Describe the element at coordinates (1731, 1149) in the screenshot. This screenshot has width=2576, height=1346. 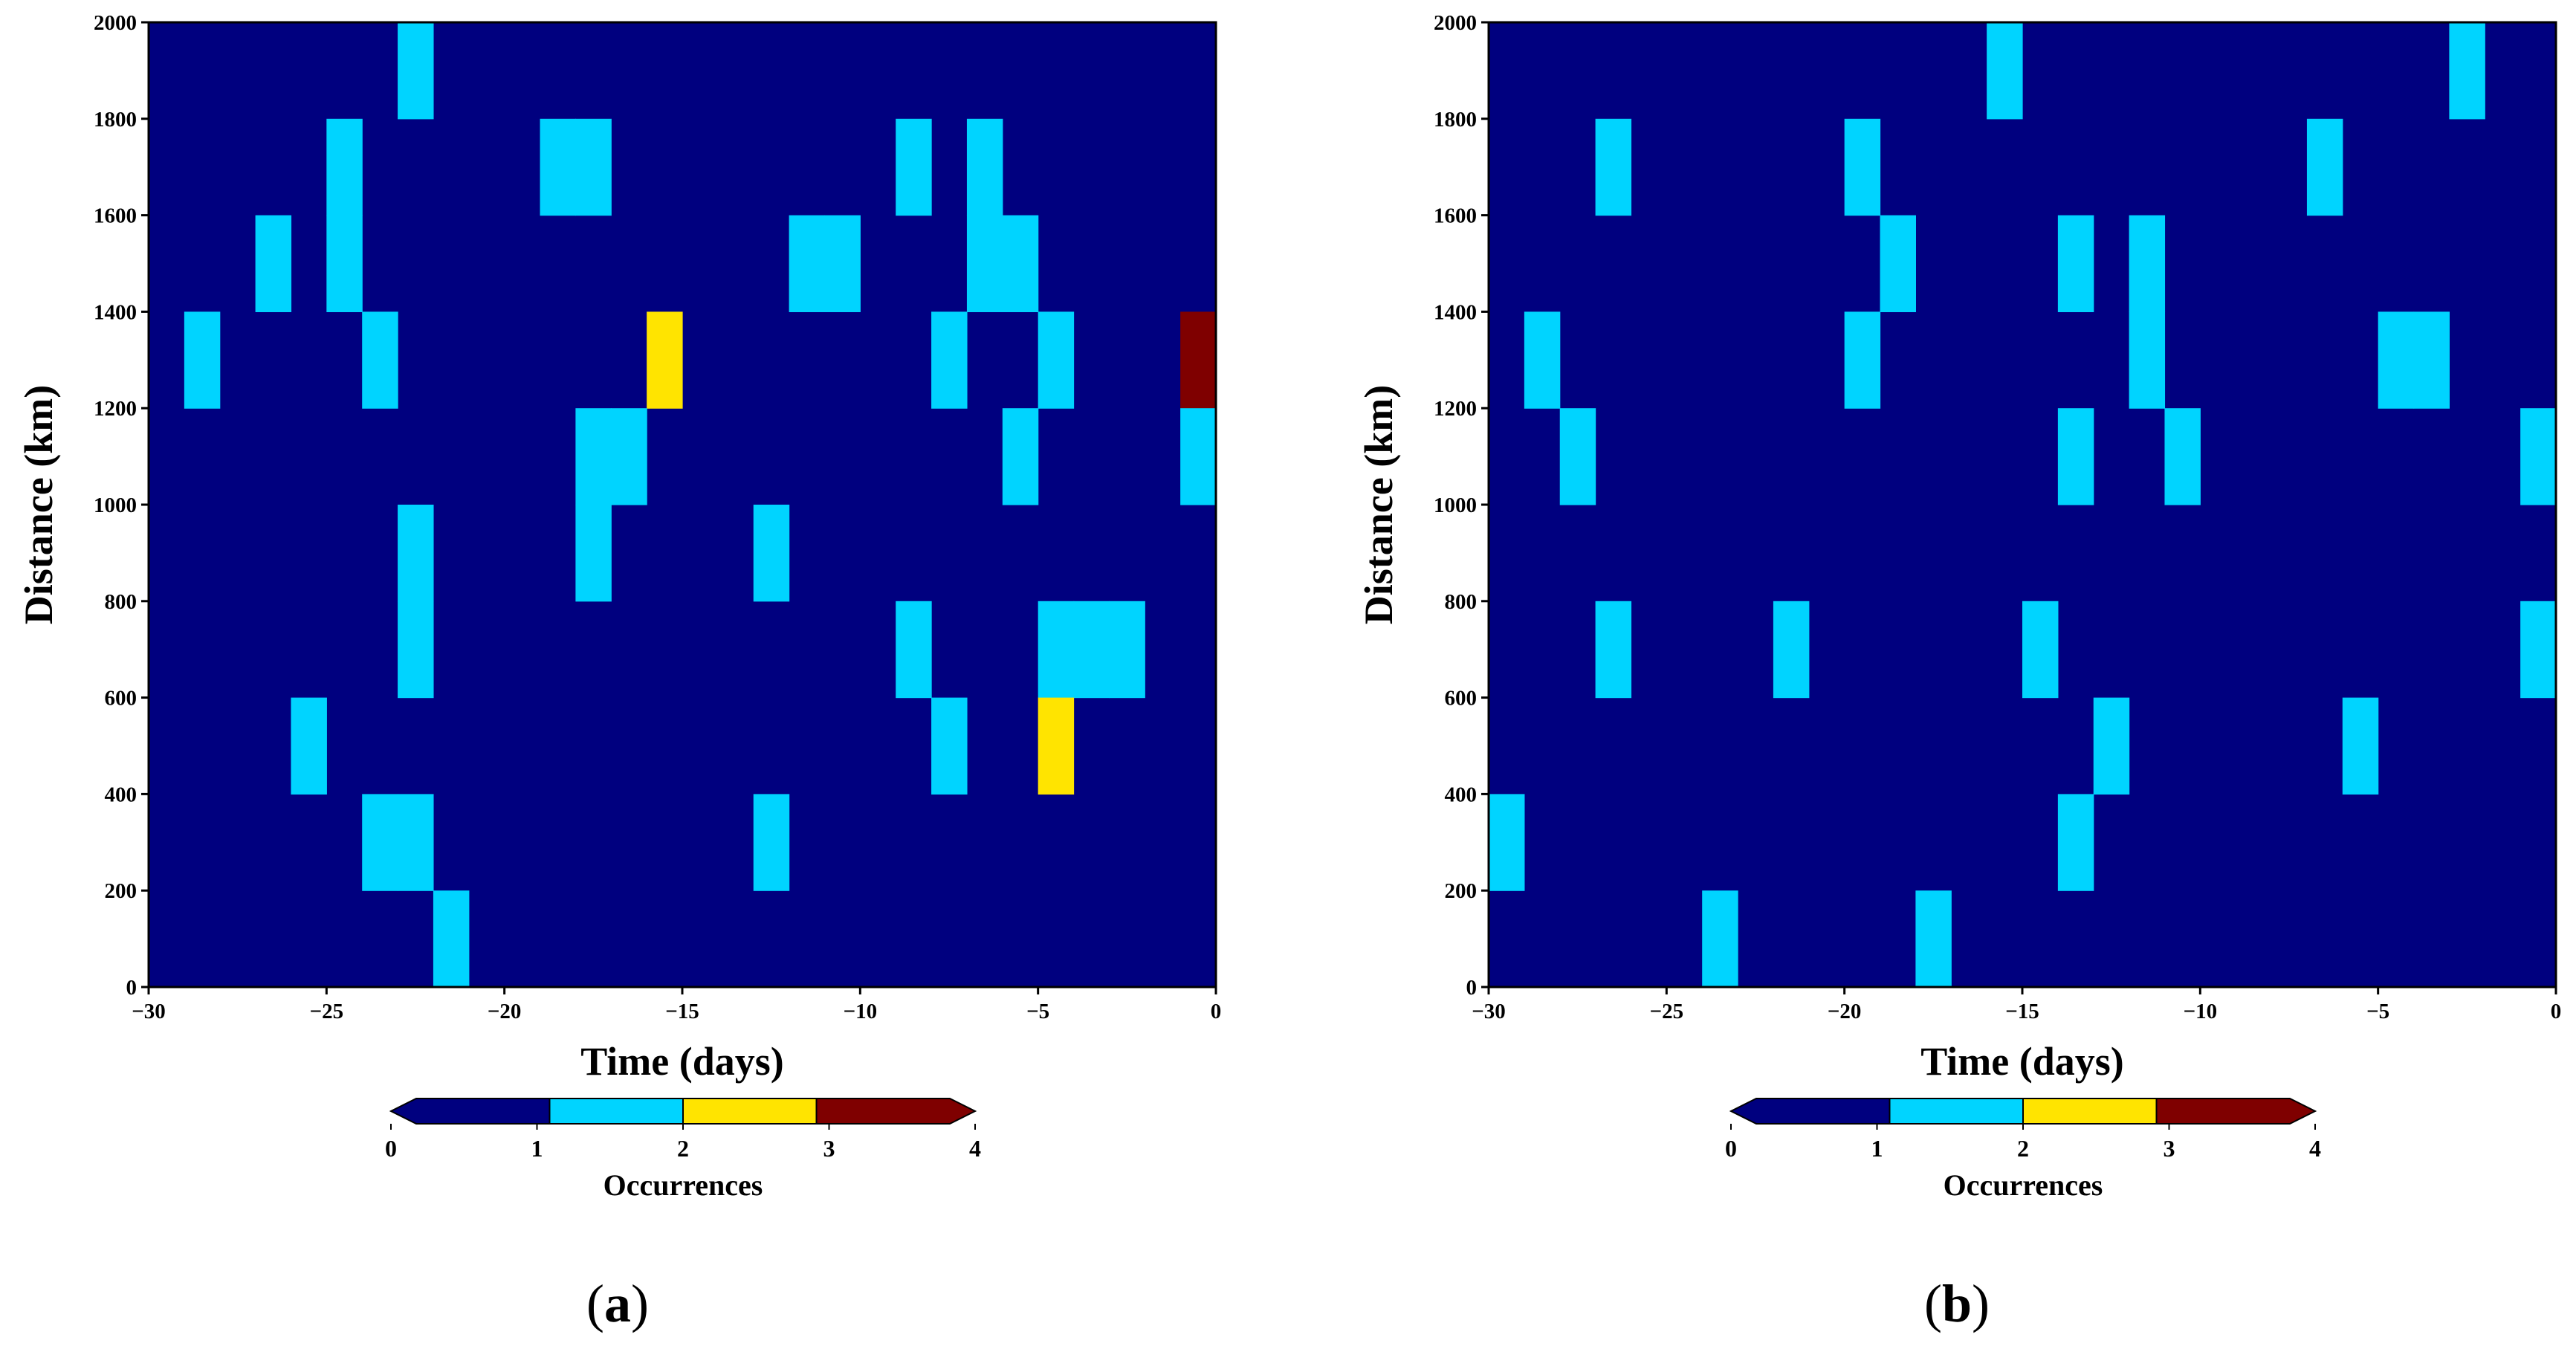
I see `colorbar-tick-label: 0` at that location.